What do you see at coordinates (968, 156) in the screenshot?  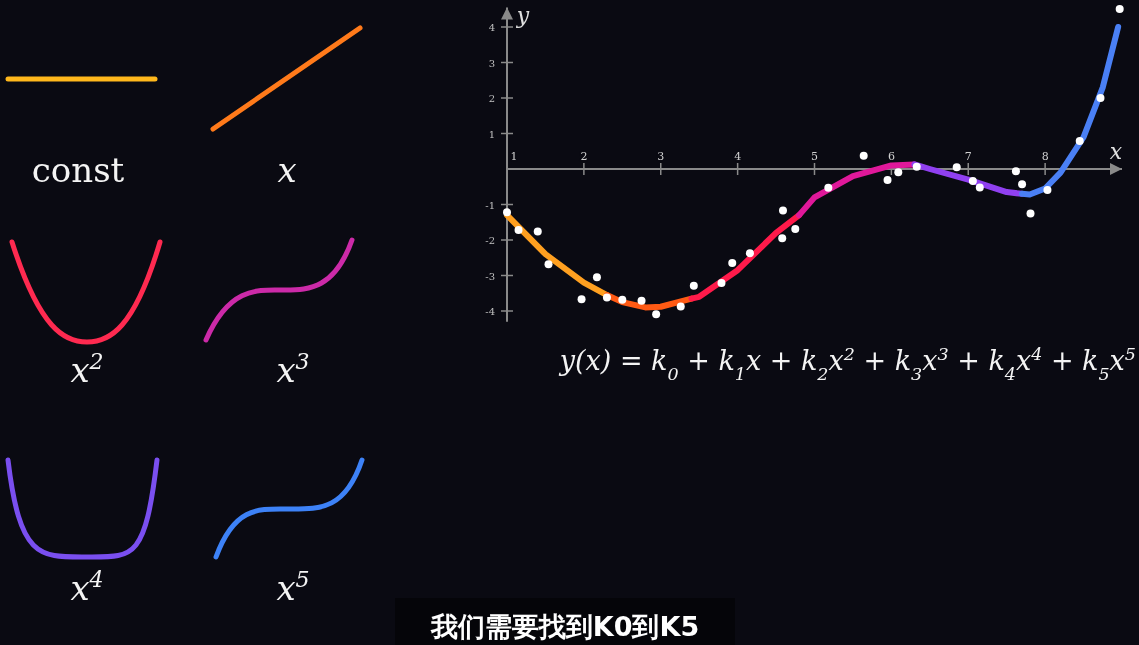 I see `x-tick-label: 7` at bounding box center [968, 156].